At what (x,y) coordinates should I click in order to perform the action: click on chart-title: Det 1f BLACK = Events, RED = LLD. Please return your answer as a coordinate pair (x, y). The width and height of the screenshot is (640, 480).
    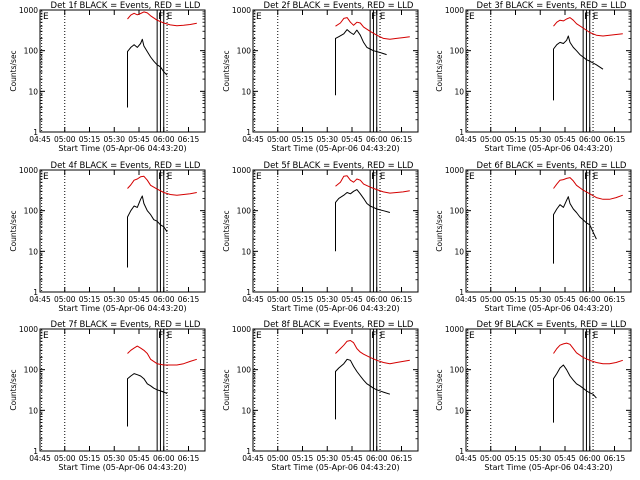
    Looking at the image, I should click on (126, 6).